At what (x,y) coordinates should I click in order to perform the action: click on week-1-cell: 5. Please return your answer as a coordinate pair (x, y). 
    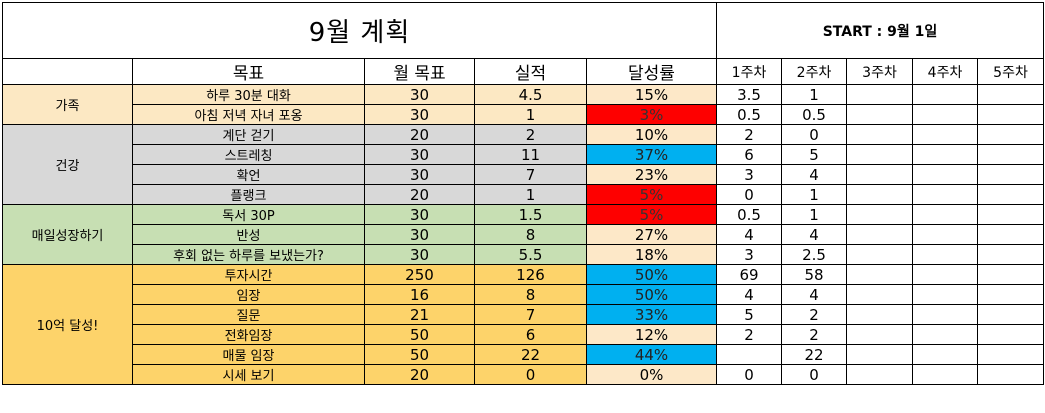
    Looking at the image, I should click on (749, 314).